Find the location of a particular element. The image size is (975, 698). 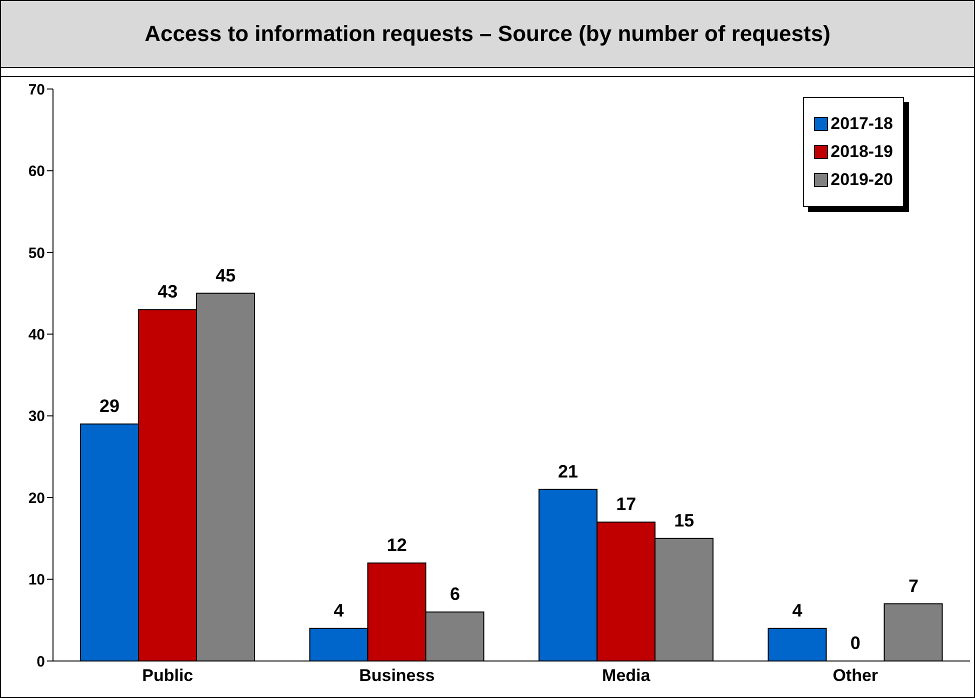

x-tick-label: Public is located at coordinates (168, 676).